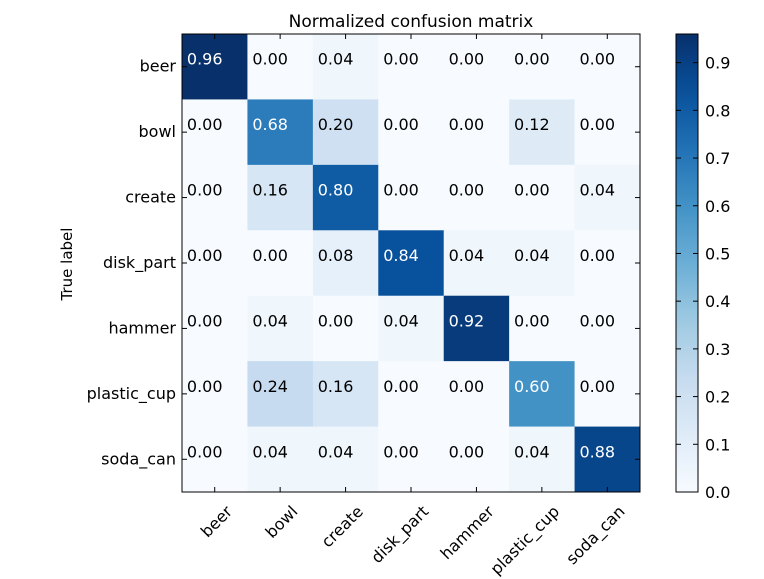 The width and height of the screenshot is (764, 579). What do you see at coordinates (157, 131) in the screenshot?
I see `y-tick-label: bowl` at bounding box center [157, 131].